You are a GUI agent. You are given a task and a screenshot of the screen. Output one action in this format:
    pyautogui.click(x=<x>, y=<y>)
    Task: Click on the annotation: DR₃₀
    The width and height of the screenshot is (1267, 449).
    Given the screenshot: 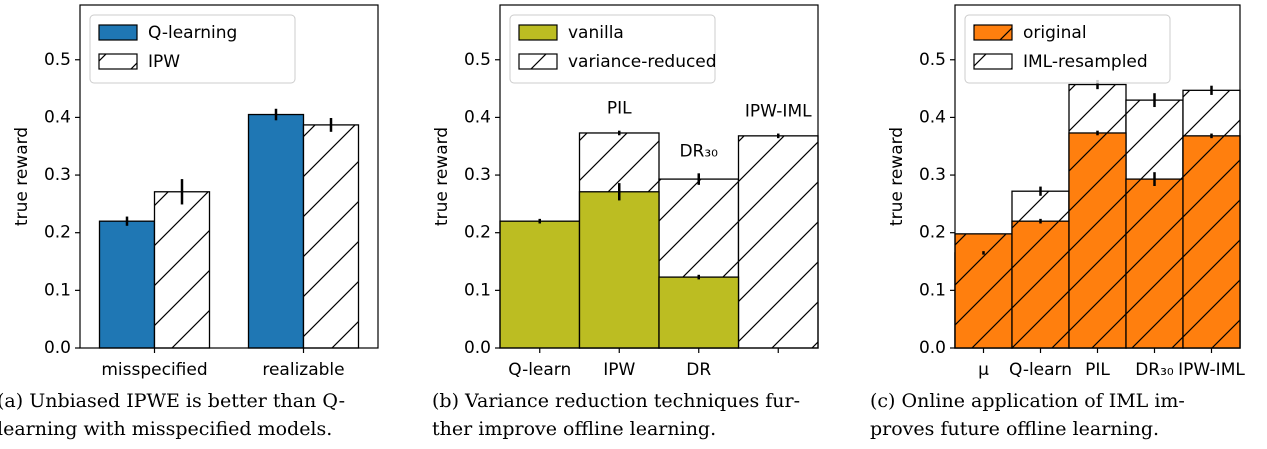 What is the action you would take?
    pyautogui.click(x=698, y=151)
    